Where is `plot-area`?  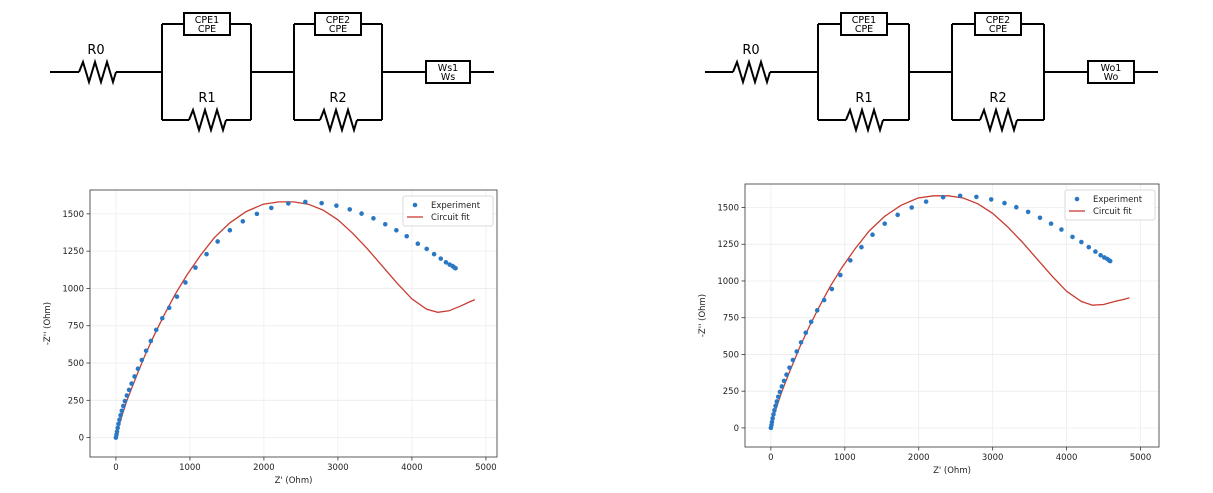
plot-area is located at coordinates (294, 319).